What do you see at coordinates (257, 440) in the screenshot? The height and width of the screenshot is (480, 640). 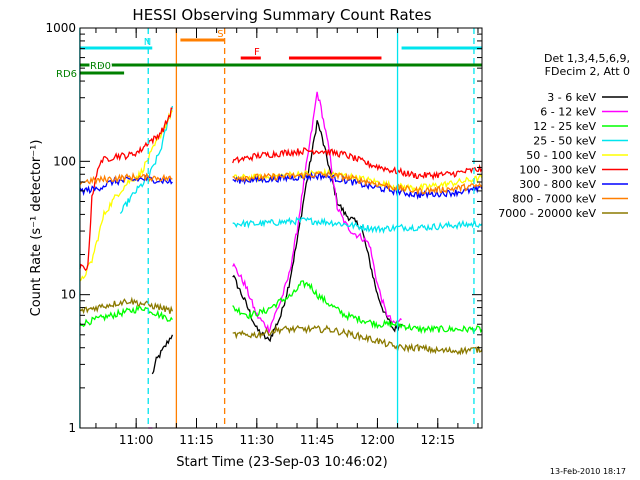 I see `x-tick-label: 11:30` at bounding box center [257, 440].